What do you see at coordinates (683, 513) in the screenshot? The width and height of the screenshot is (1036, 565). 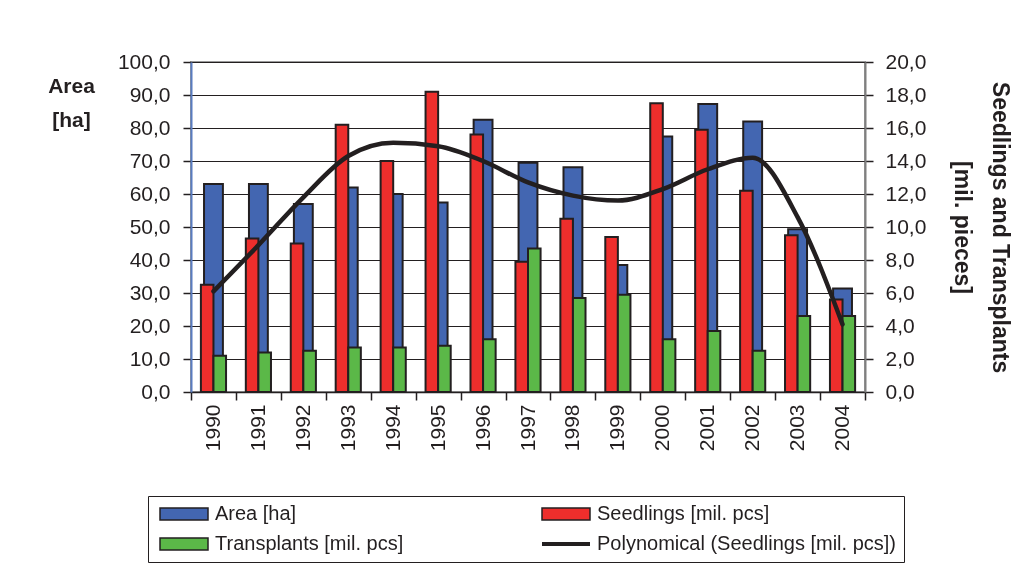 I see `legend-label: Seedlings [mil. pcs]` at bounding box center [683, 513].